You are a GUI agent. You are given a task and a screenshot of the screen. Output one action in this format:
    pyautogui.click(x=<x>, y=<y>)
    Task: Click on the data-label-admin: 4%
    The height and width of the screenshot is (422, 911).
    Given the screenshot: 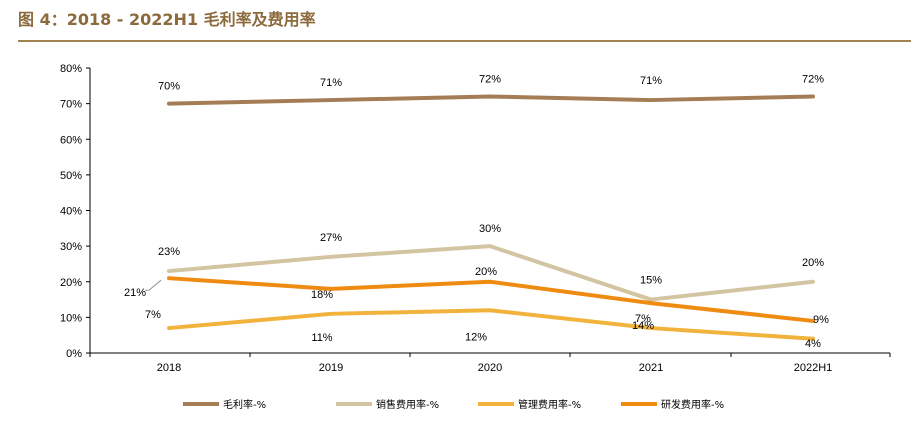 What is the action you would take?
    pyautogui.click(x=813, y=344)
    